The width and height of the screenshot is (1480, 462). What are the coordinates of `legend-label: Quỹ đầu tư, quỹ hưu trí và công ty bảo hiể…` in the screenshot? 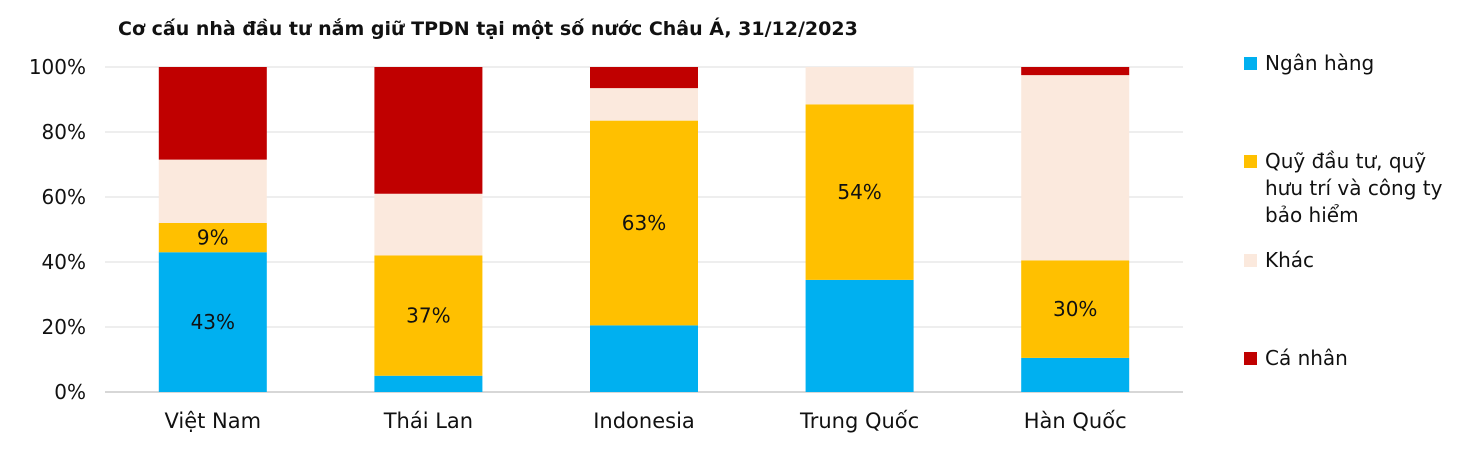 It's located at (1354, 188).